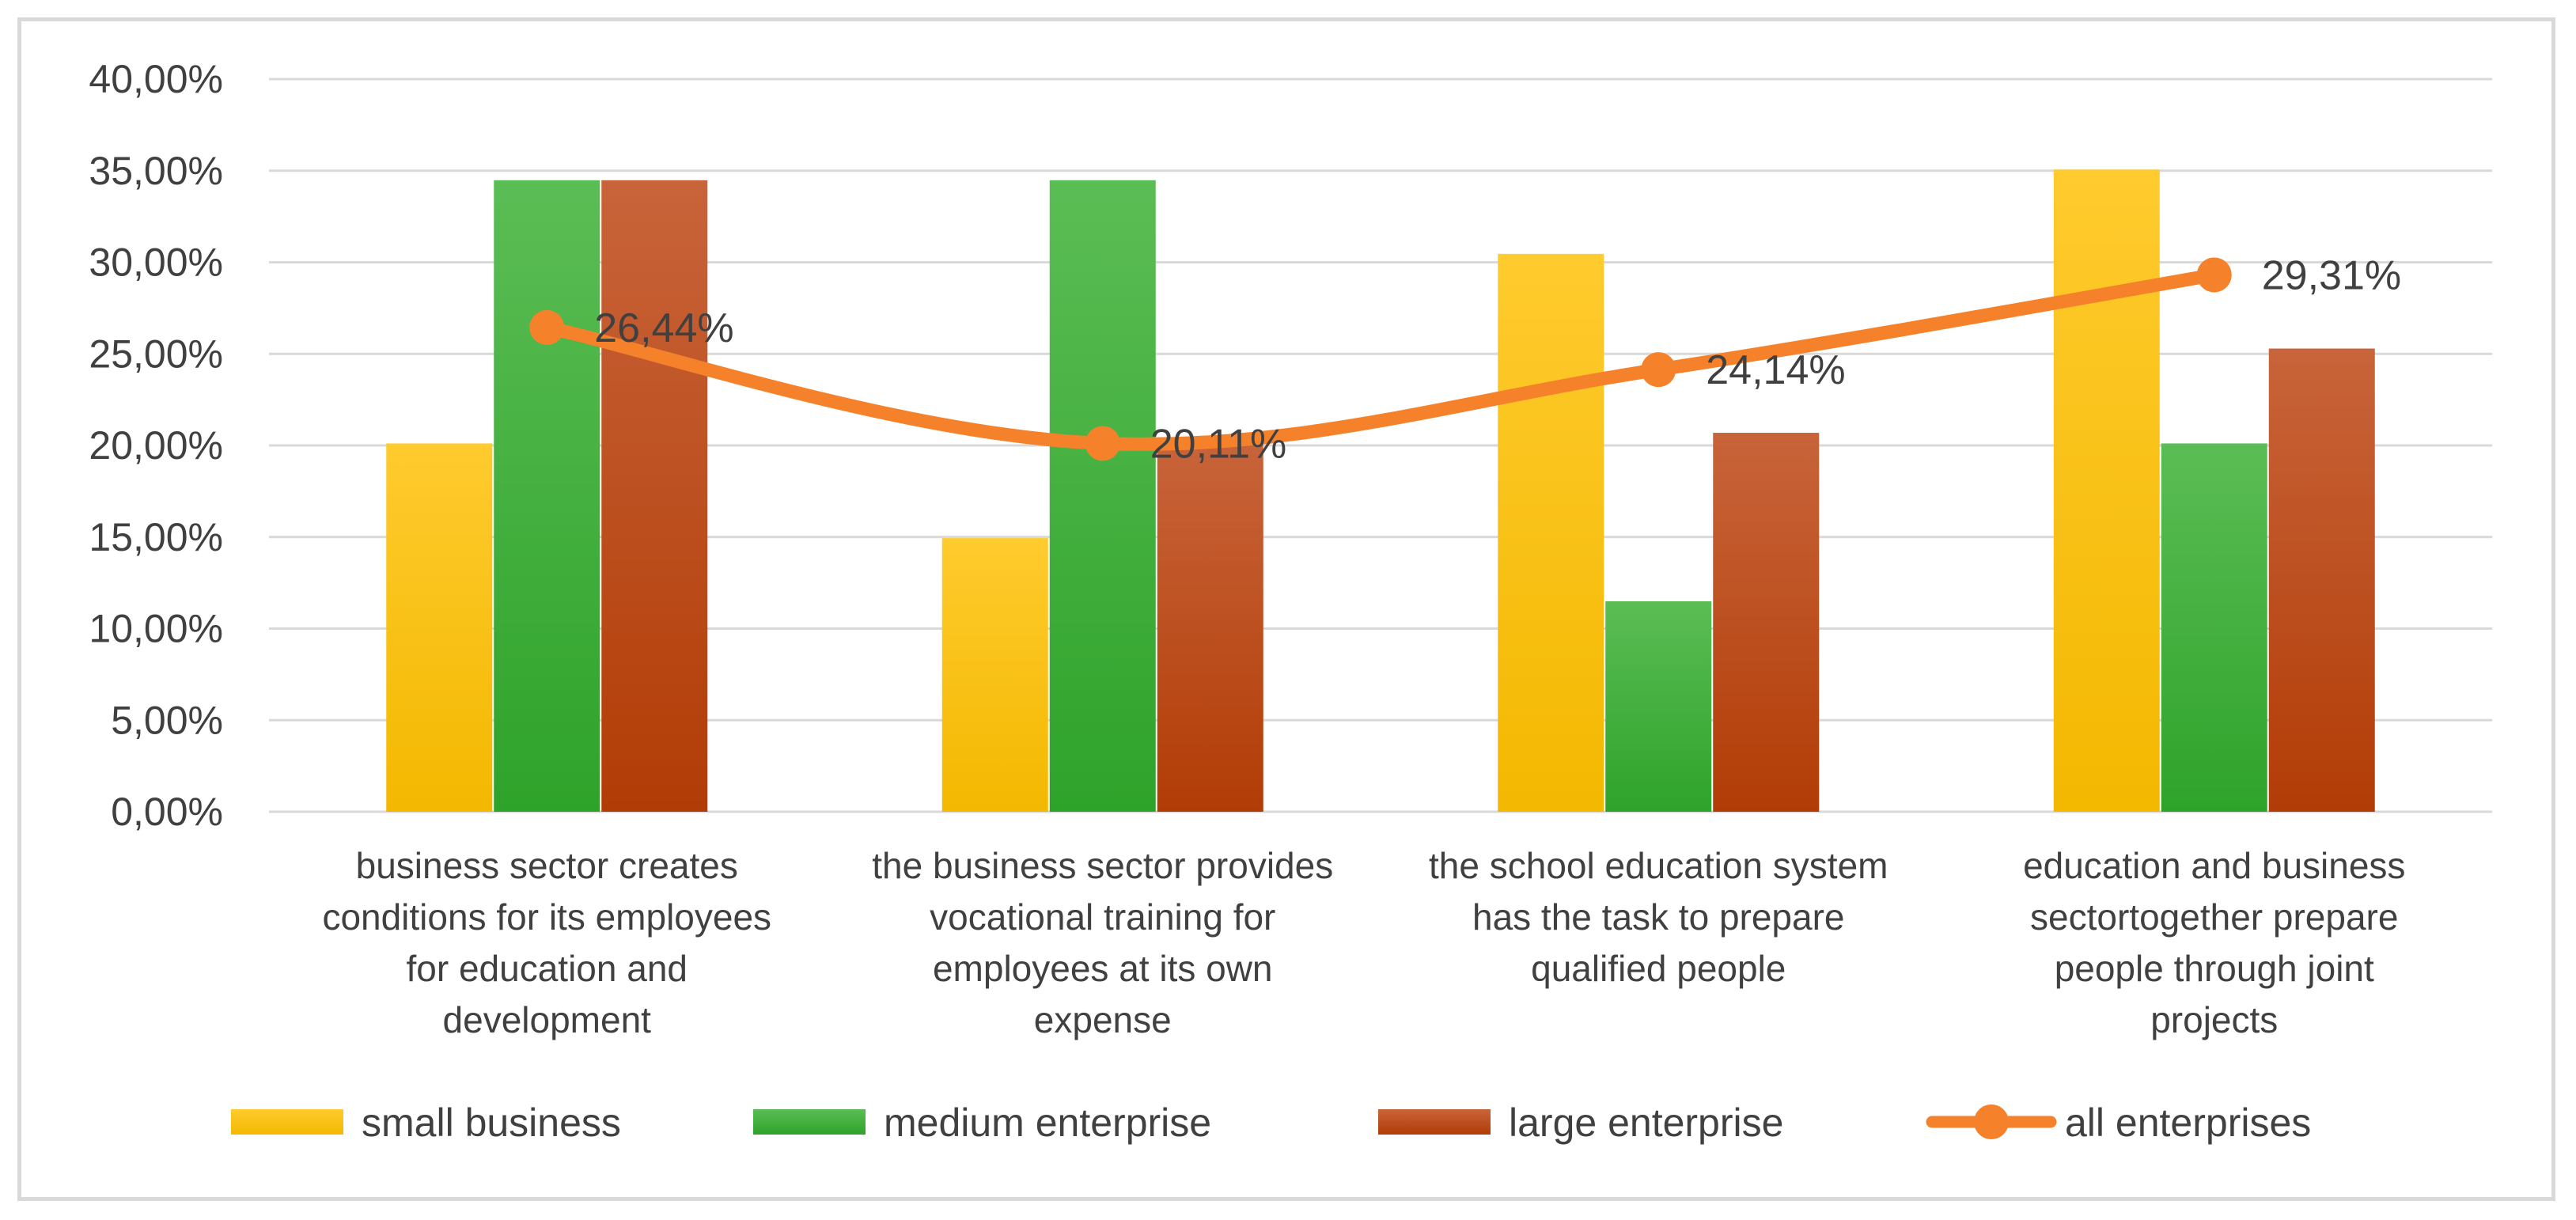 The image size is (2576, 1220). Describe the element at coordinates (1218, 444) in the screenshot. I see `data-label: 20,11%` at that location.